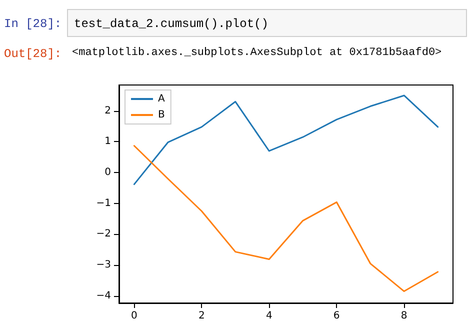 Image resolution: width=474 pixels, height=335 pixels. What do you see at coordinates (269, 316) in the screenshot?
I see `x-tick-label: 4` at bounding box center [269, 316].